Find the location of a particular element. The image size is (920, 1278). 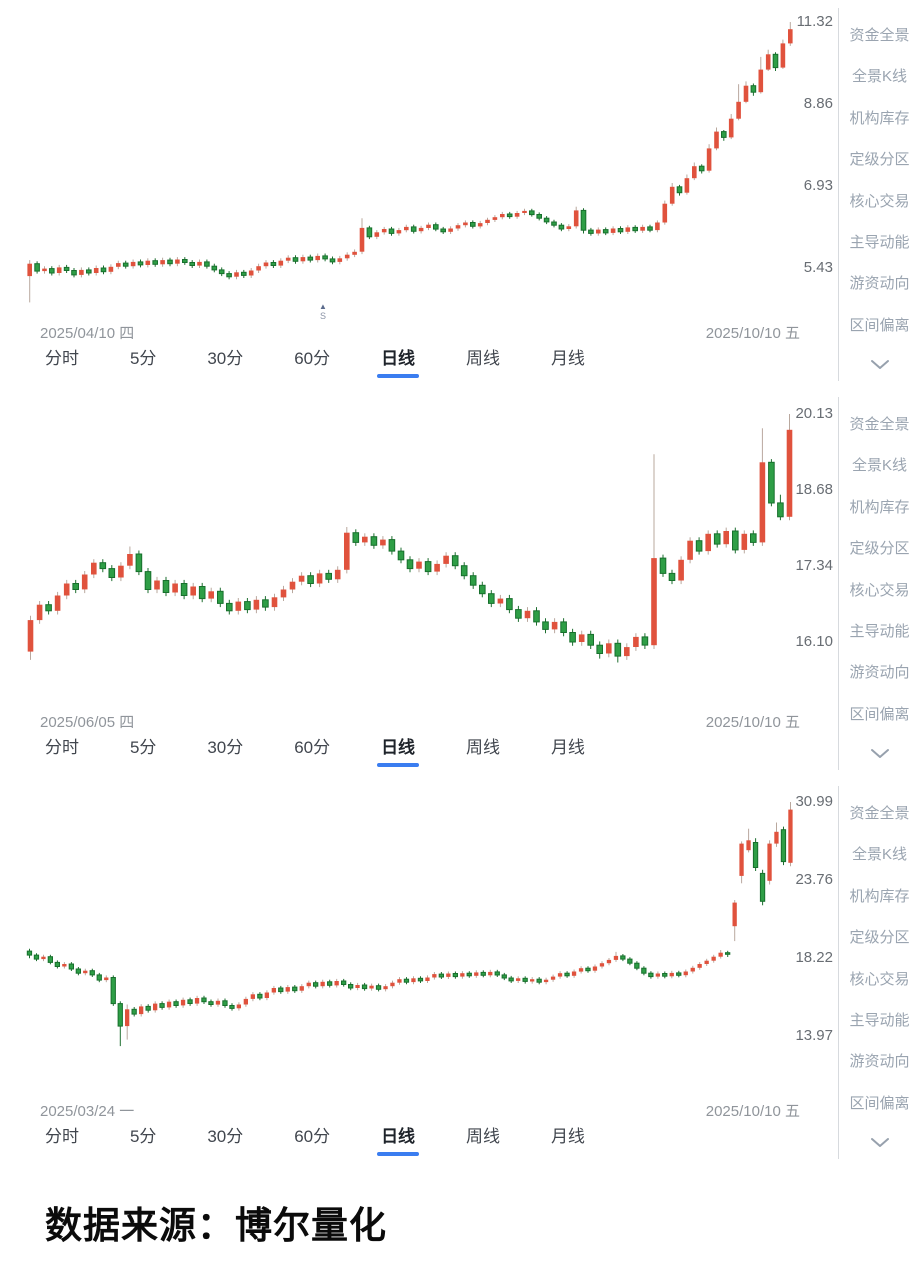

sell-signal-marker: ▲ S is located at coordinates (323, 312).